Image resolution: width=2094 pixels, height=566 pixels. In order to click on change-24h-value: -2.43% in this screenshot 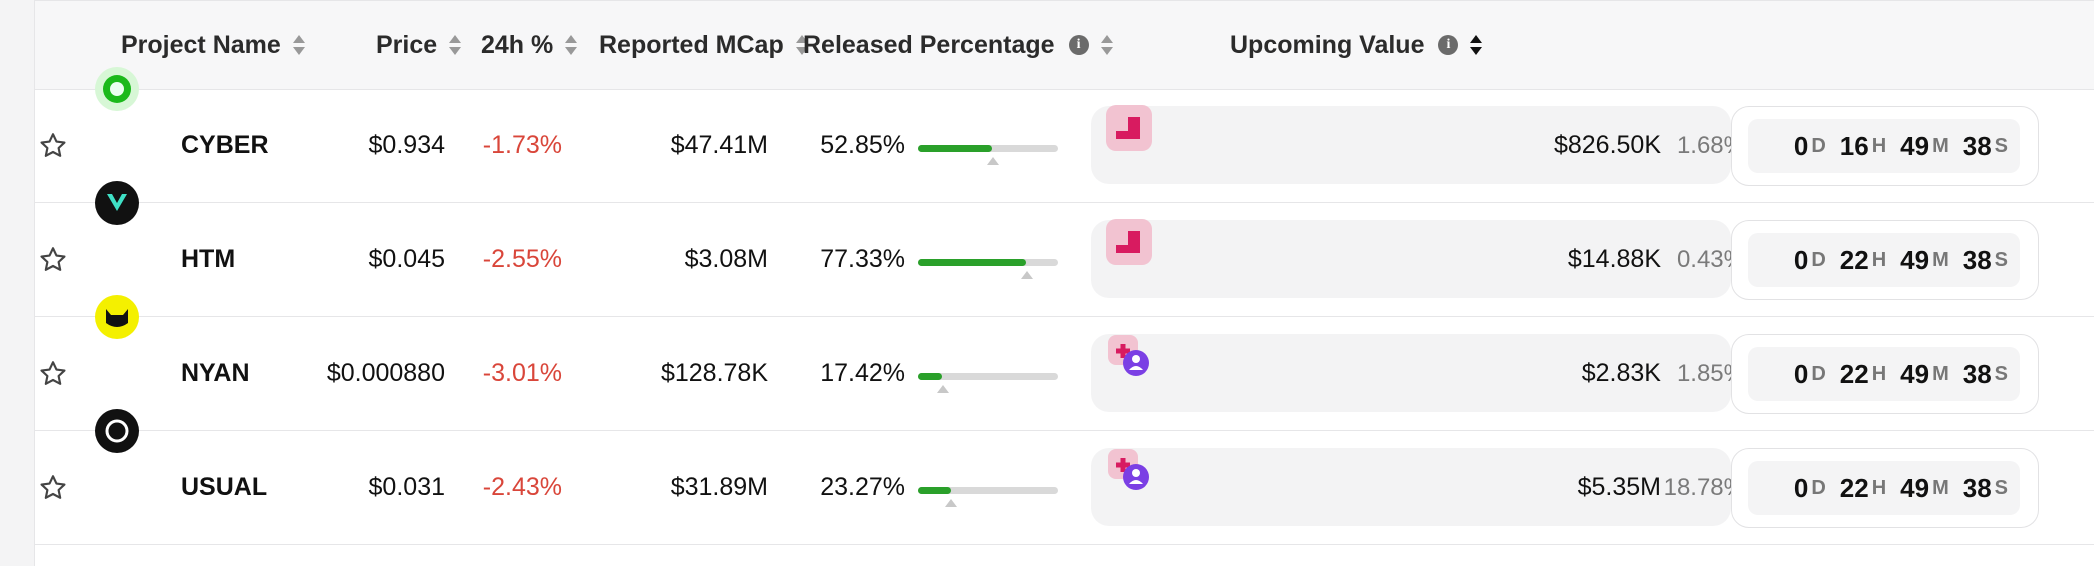, I will do `click(522, 487)`.